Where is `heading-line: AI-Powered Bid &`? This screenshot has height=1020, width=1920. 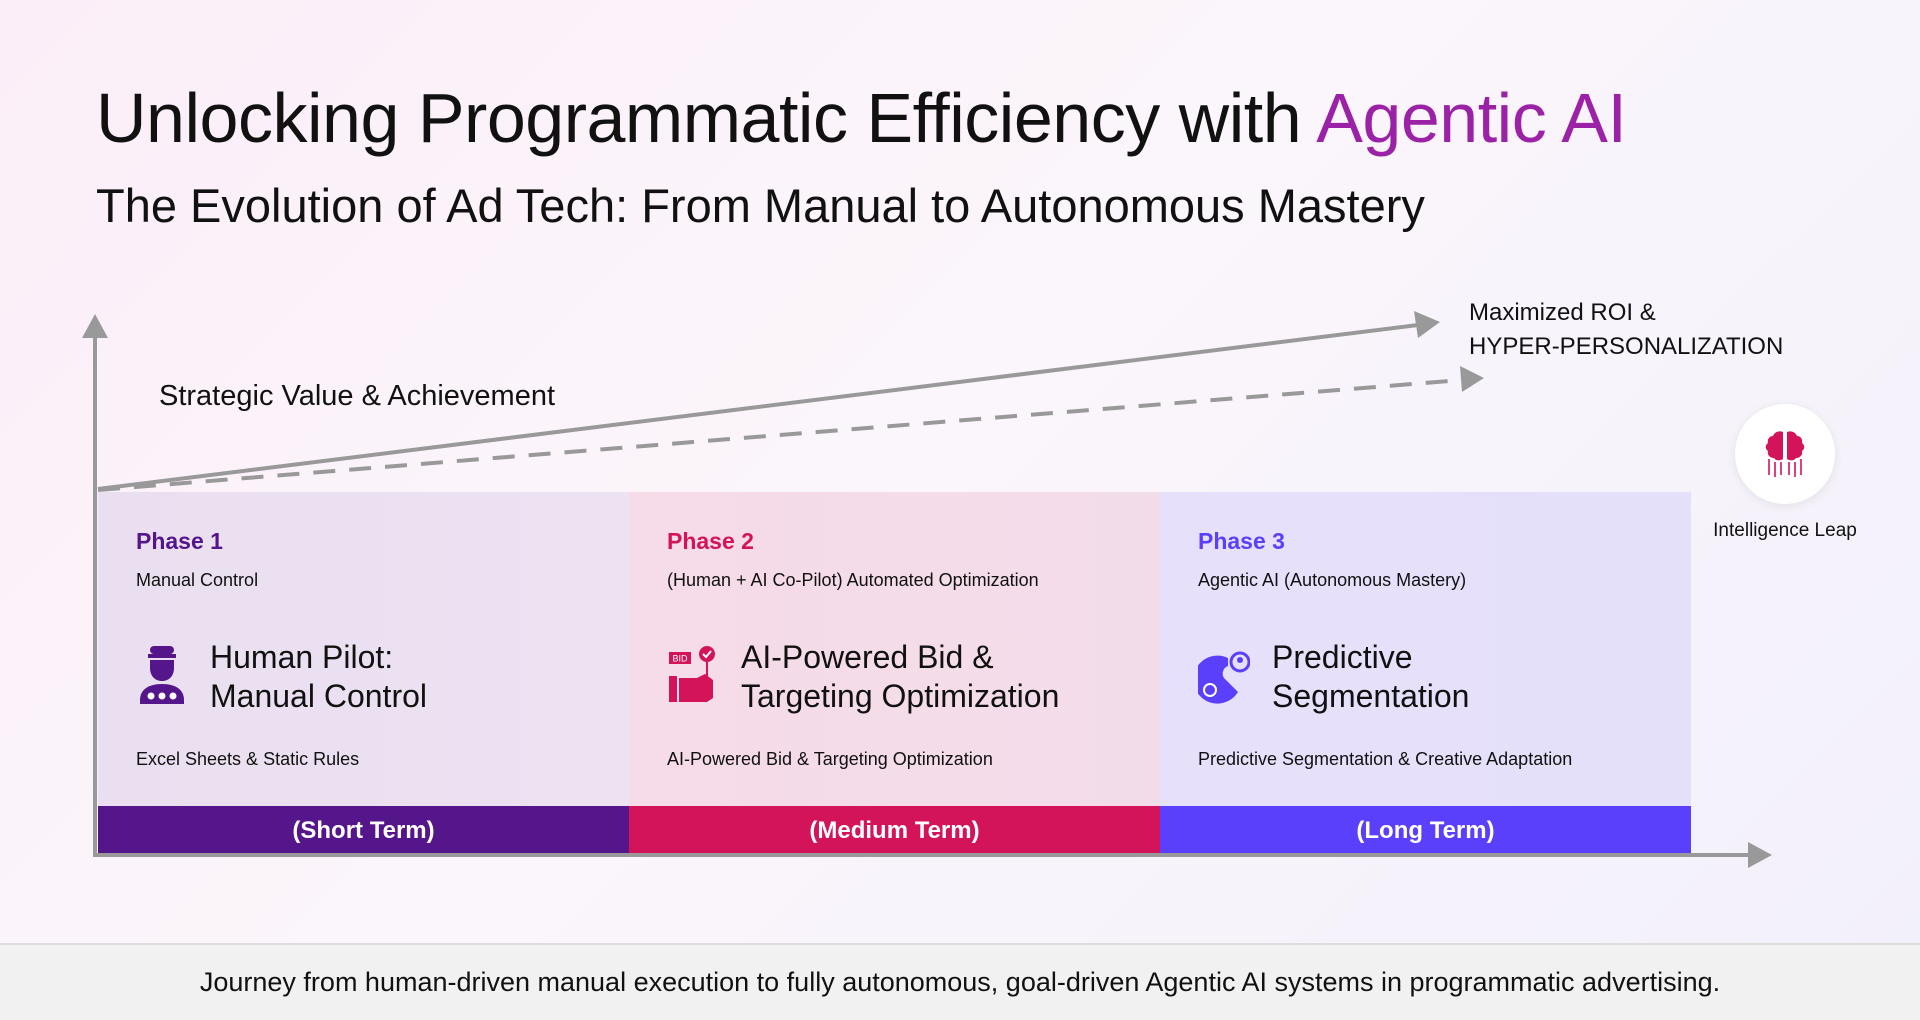
heading-line: AI-Powered Bid & is located at coordinates (867, 657).